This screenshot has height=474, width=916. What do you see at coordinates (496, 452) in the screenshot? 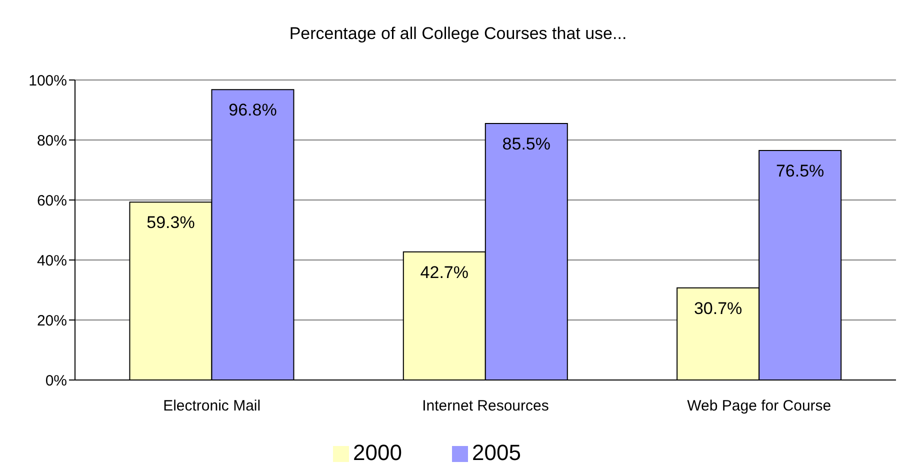
I see `legend-label: 2005` at bounding box center [496, 452].